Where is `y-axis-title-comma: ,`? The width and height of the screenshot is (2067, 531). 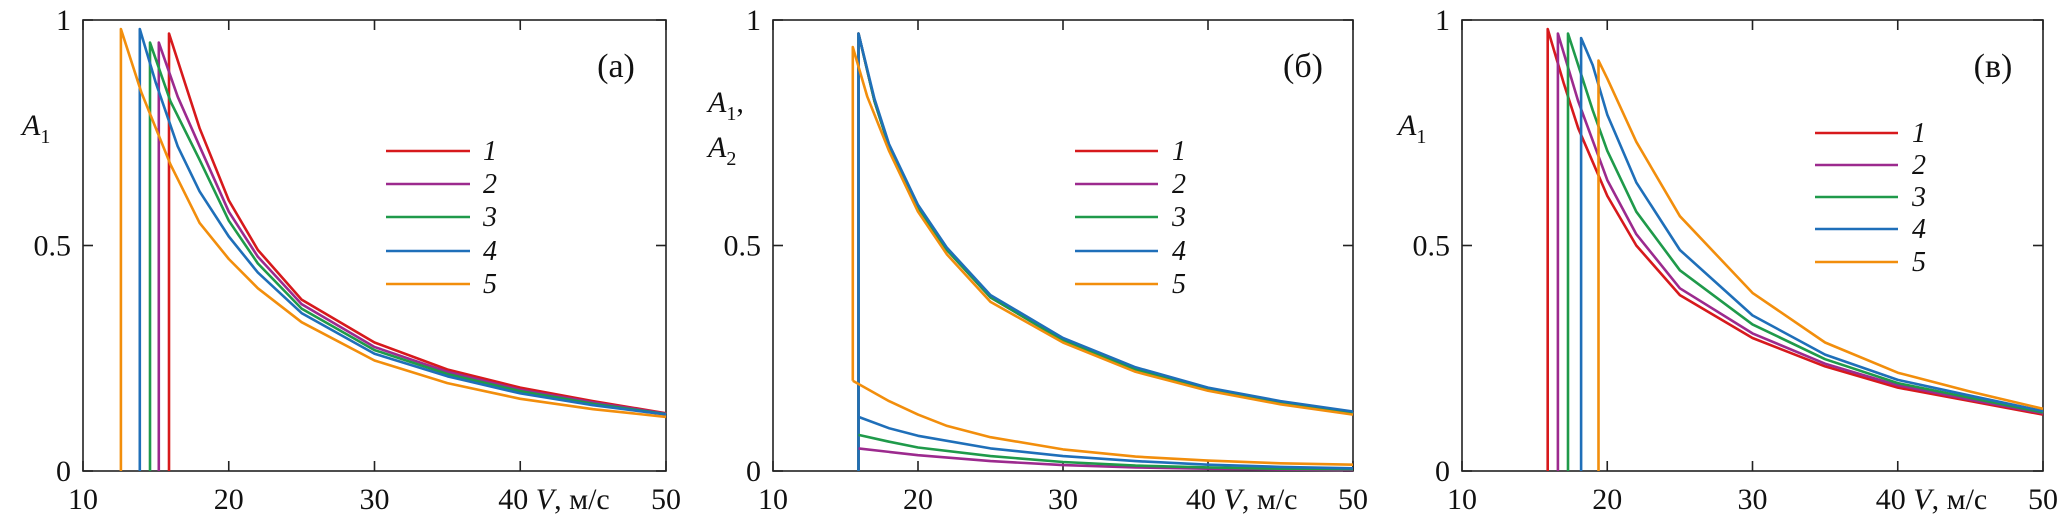
y-axis-title-comma: , is located at coordinates (740, 102).